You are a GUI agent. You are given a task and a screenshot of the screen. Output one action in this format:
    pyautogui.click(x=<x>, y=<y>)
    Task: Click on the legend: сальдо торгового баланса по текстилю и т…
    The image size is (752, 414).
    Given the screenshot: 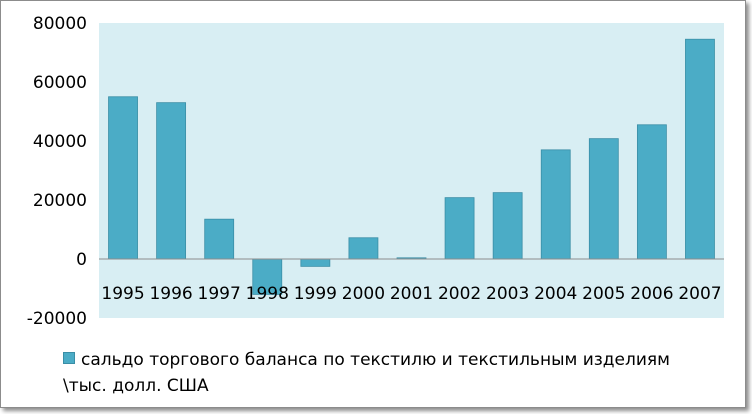 What is the action you would take?
    pyautogui.click(x=388, y=373)
    